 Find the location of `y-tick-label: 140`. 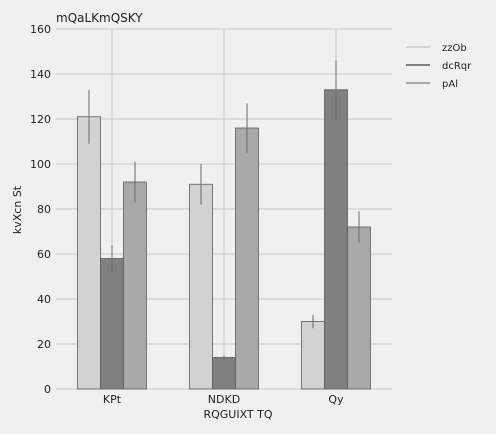

y-tick-label: 140 is located at coordinates (40, 74).